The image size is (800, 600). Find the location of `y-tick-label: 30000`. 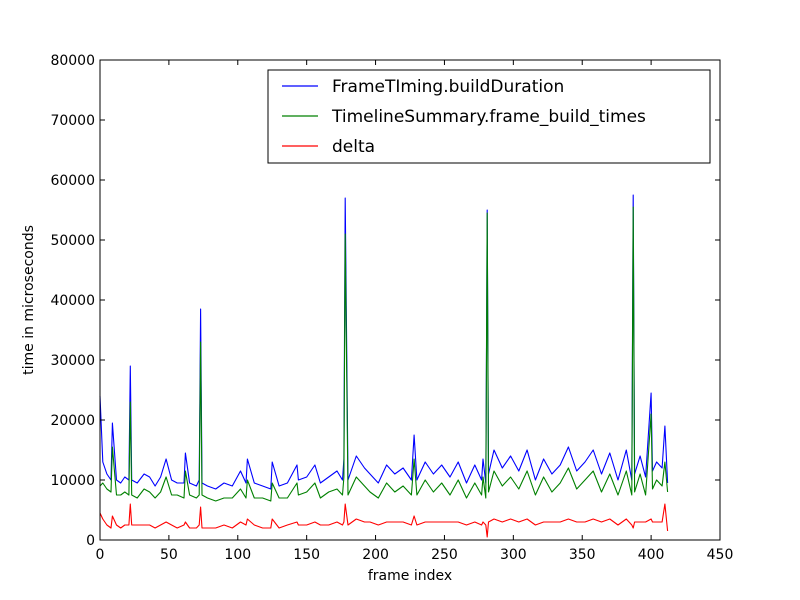

y-tick-label: 30000 is located at coordinates (72, 361).